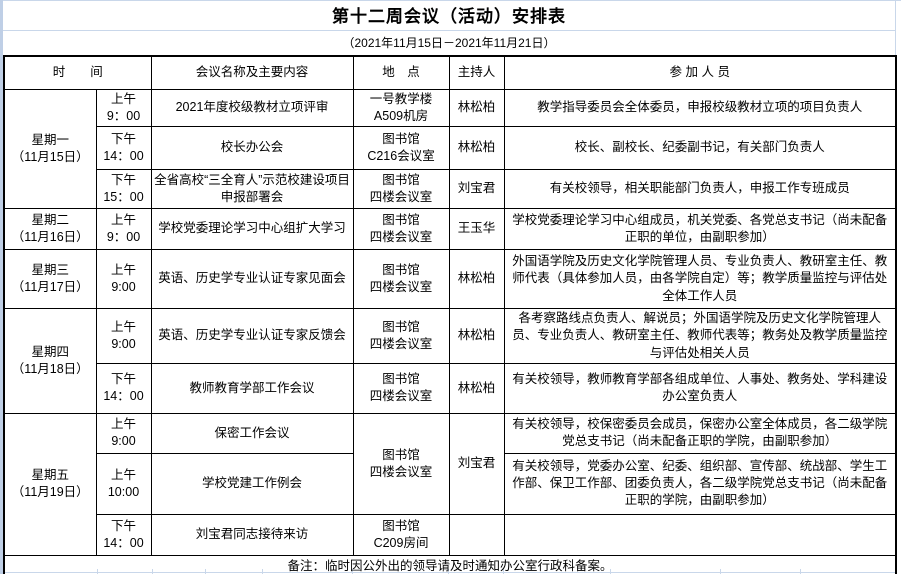 The image size is (901, 574). What do you see at coordinates (401, 534) in the screenshot?
I see `location-cell: 图书馆 C209房间` at bounding box center [401, 534].